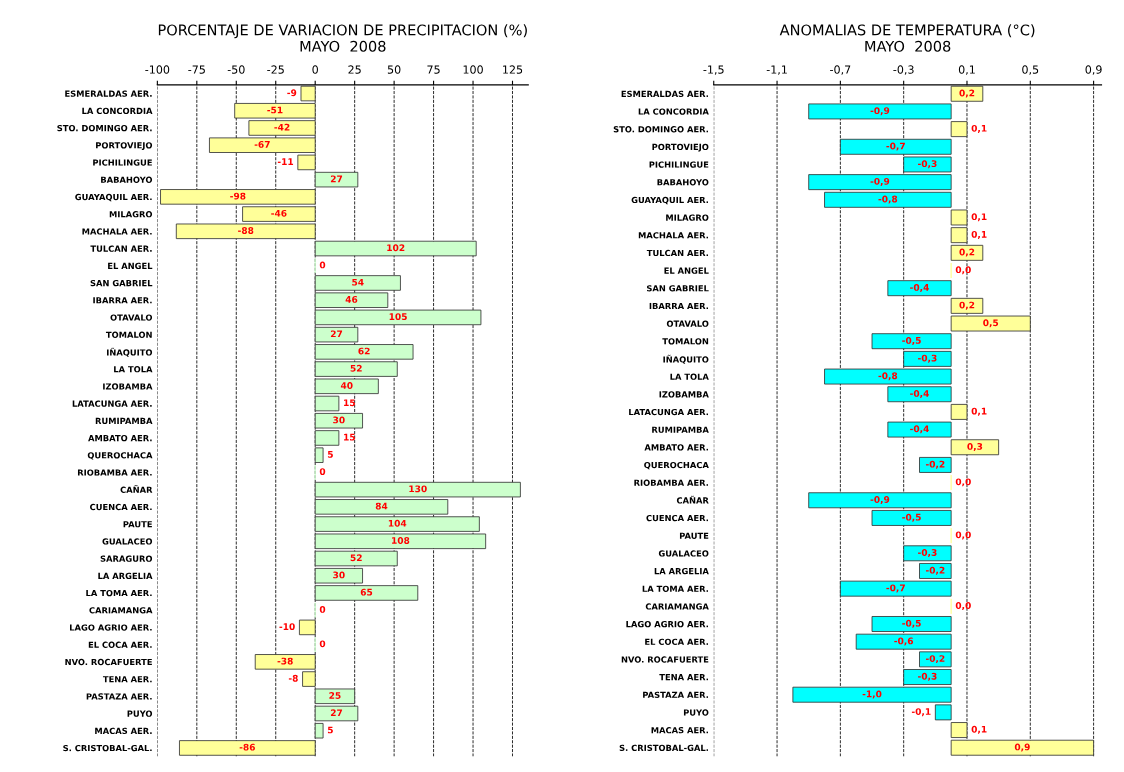  What do you see at coordinates (108, 93) in the screenshot?
I see `y-tick-label: ESMERALDAS AER.` at bounding box center [108, 93].